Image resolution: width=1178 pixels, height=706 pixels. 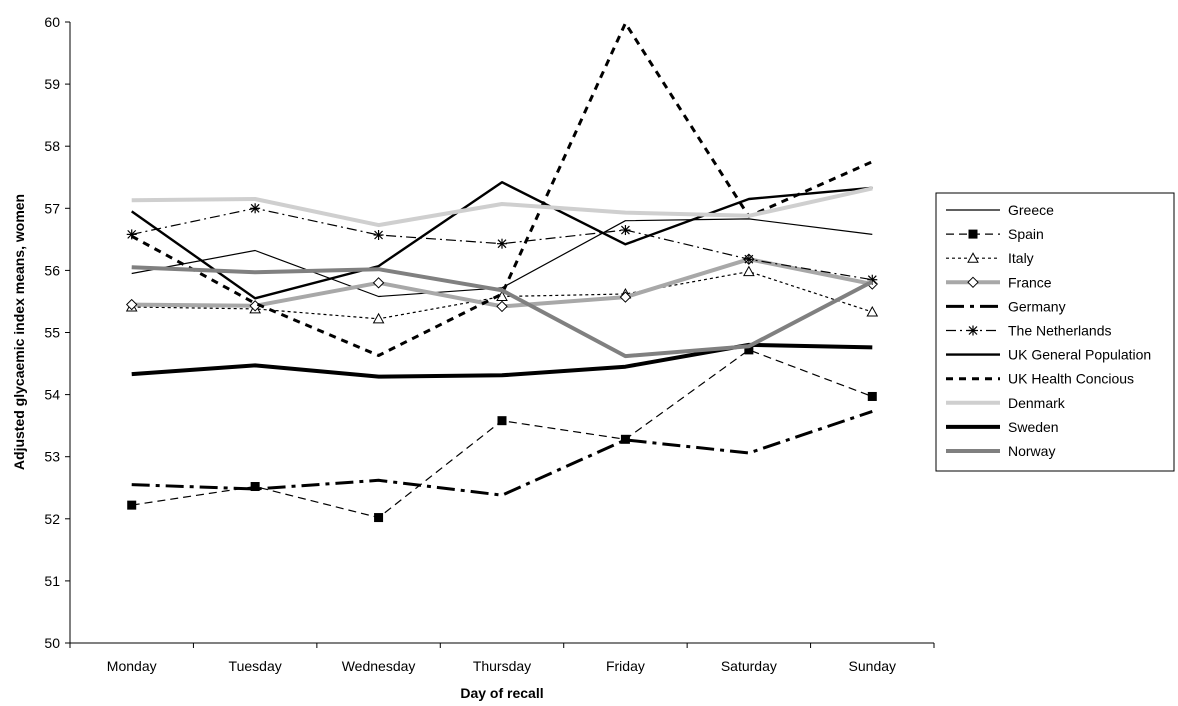 I want to click on legend-italy-point, so click(x=973, y=257).